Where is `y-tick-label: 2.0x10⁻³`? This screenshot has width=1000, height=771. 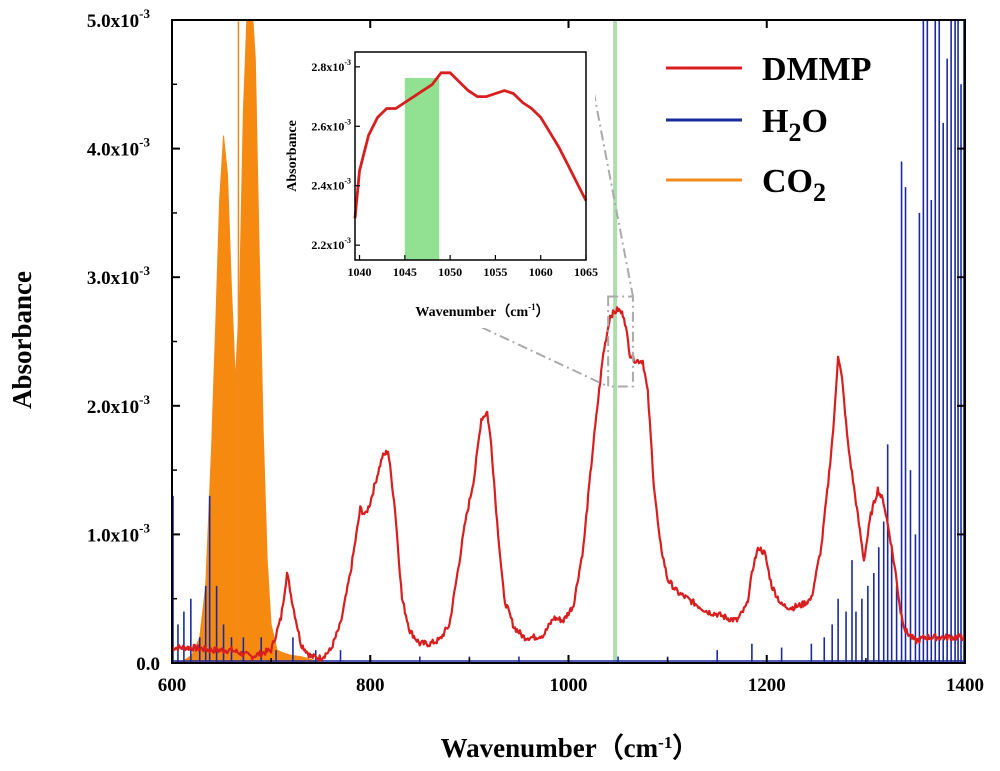 y-tick-label: 2.0x10⁻³ is located at coordinates (119, 405).